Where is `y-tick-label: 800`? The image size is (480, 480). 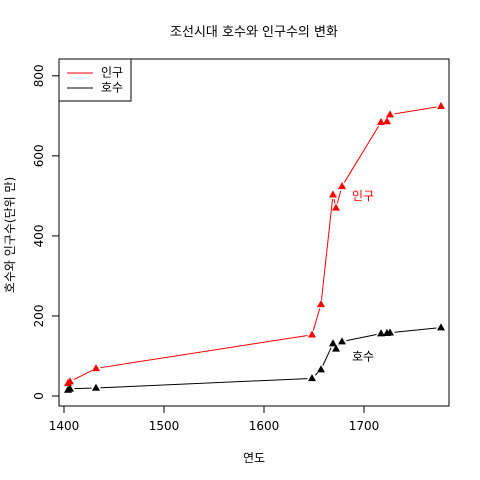
y-tick-label: 800 is located at coordinates (39, 75).